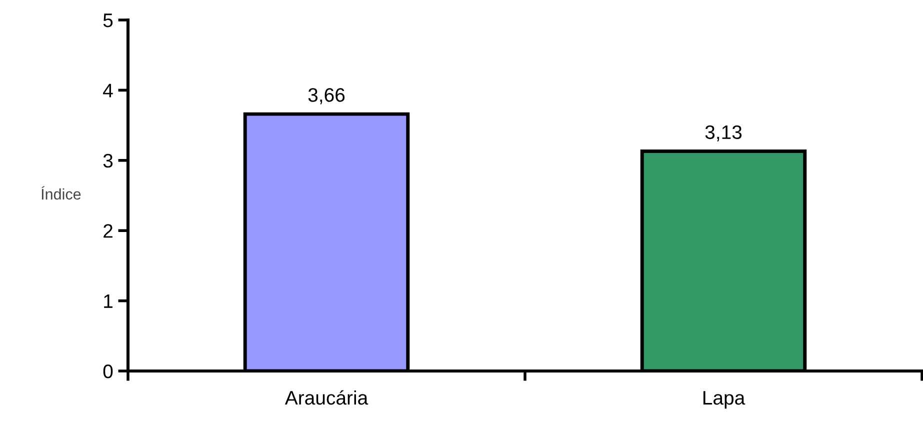  Describe the element at coordinates (108, 91) in the screenshot. I see `y-tick-label: 4` at that location.